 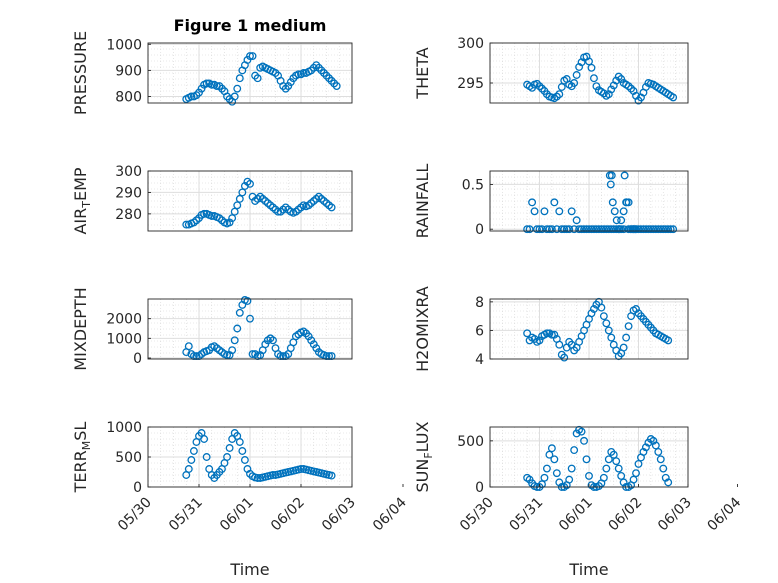 What do you see at coordinates (128, 215) in the screenshot?
I see `y-tick-label: 280` at bounding box center [128, 215].